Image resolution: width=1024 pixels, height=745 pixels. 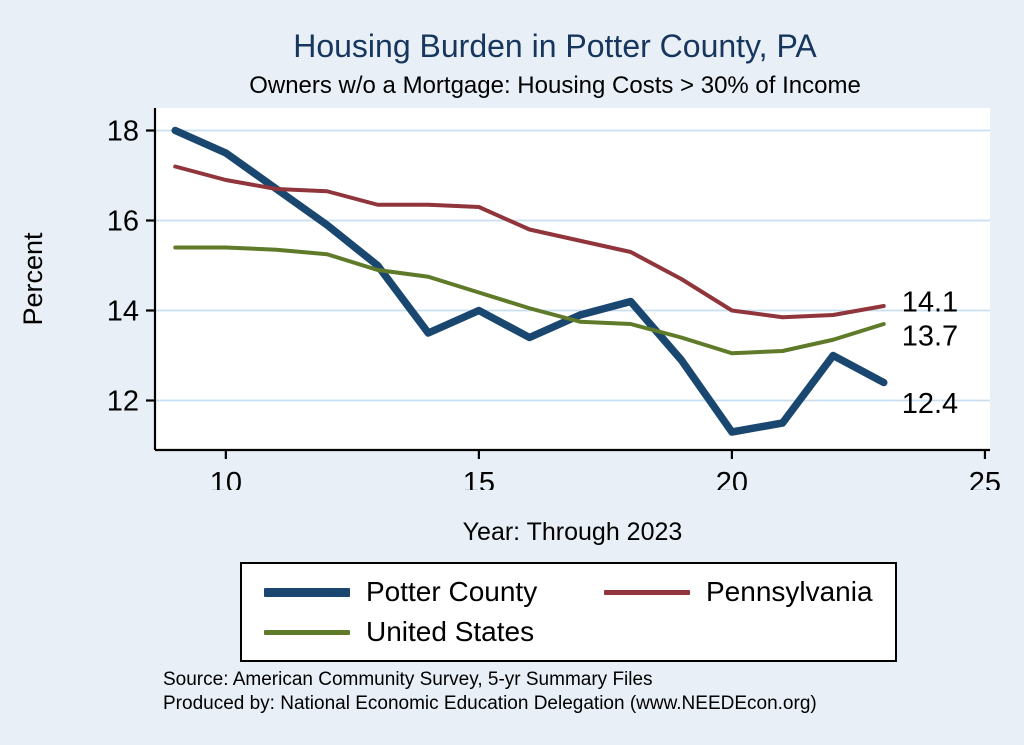 What do you see at coordinates (33, 279) in the screenshot?
I see `svg-text: Percent` at bounding box center [33, 279].